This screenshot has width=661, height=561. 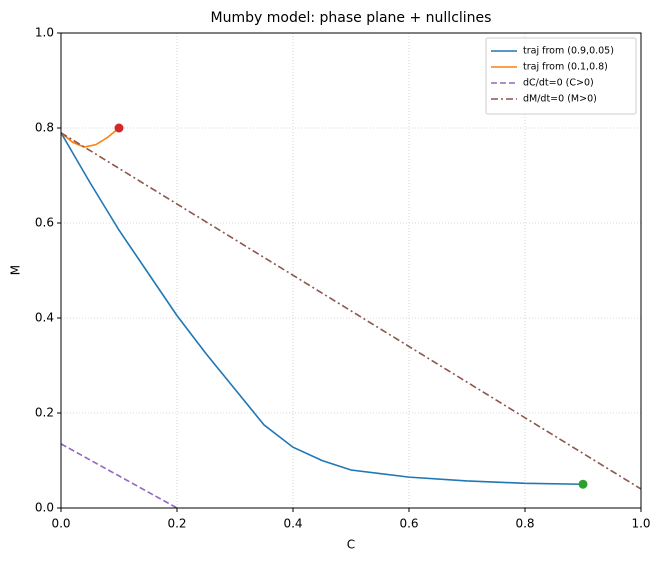 What do you see at coordinates (408, 524) in the screenshot?
I see `x-tick-label: 0.6` at bounding box center [408, 524].